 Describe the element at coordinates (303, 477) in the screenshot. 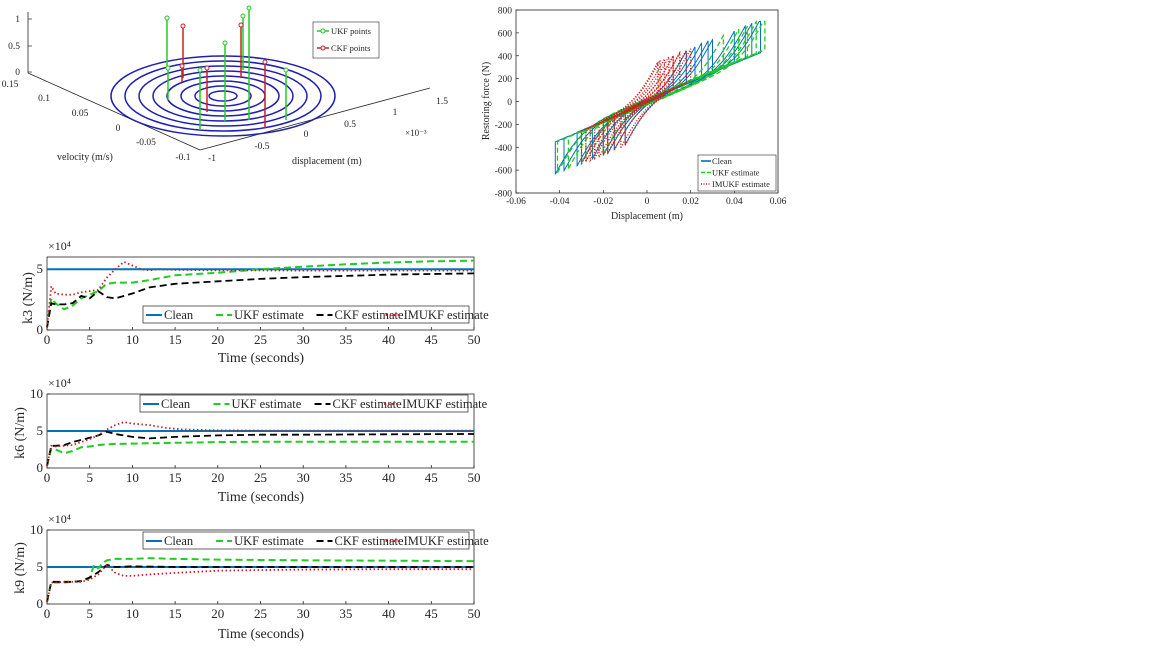

I see `k6-x-tick-label: 30` at that location.